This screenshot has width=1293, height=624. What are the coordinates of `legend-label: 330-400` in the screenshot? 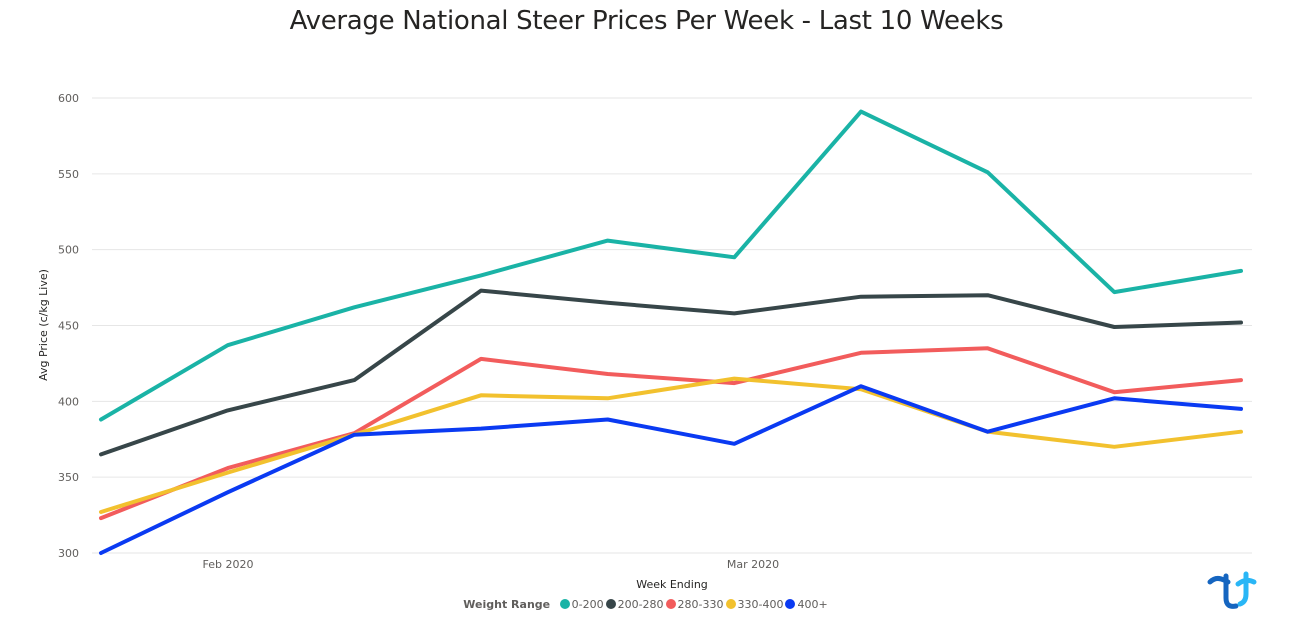 It's located at (760, 604).